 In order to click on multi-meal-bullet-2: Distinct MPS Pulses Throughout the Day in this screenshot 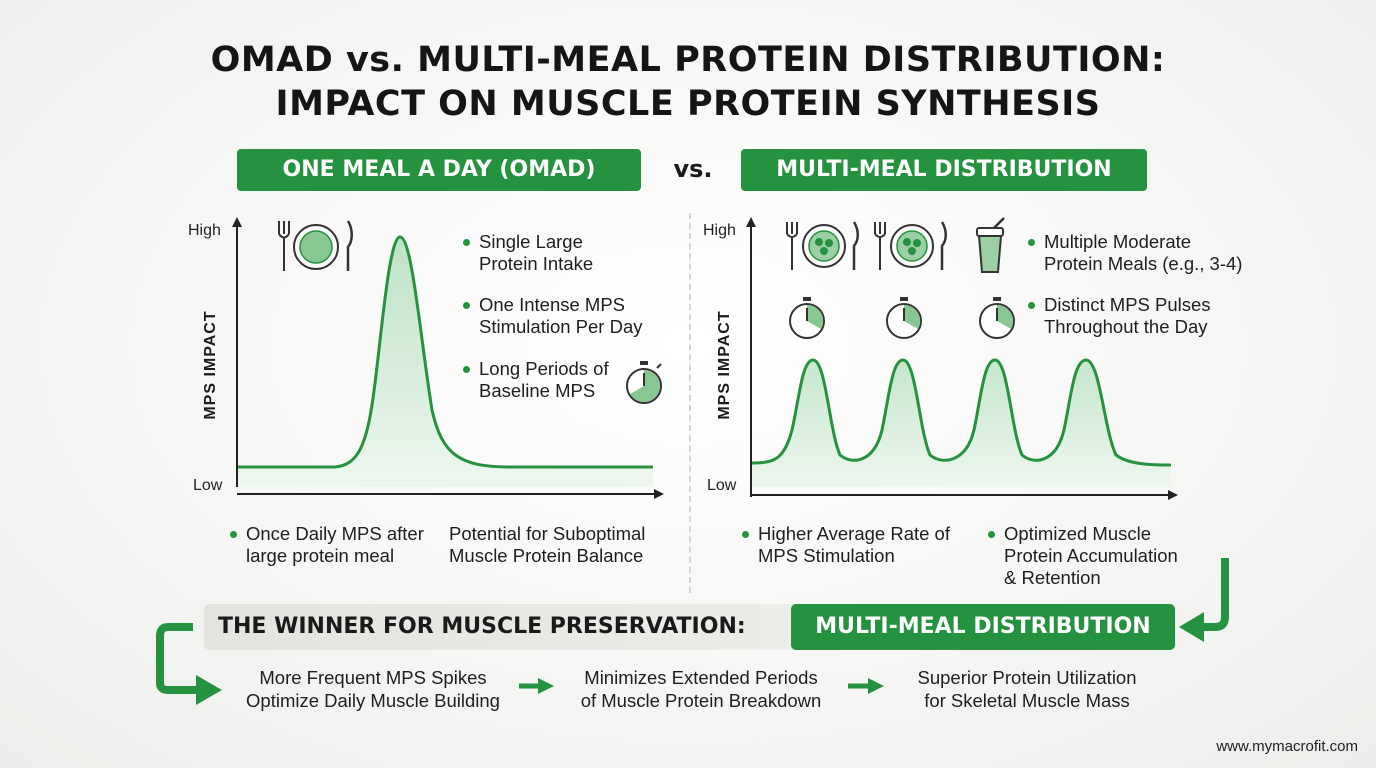, I will do `click(1119, 316)`.